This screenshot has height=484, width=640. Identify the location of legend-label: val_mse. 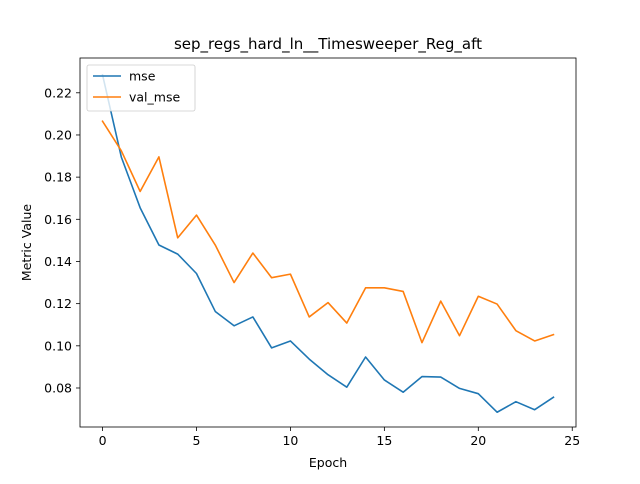
(154, 97).